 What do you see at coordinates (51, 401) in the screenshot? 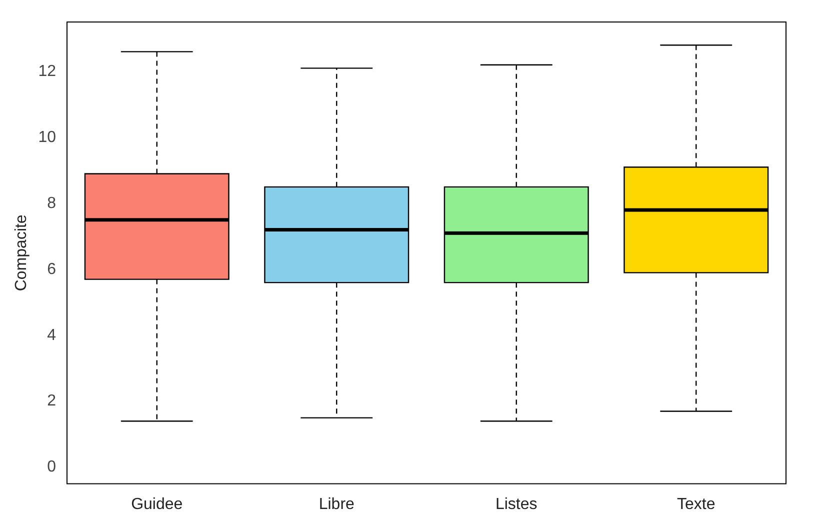
I see `y-tick-label: 2` at bounding box center [51, 401].